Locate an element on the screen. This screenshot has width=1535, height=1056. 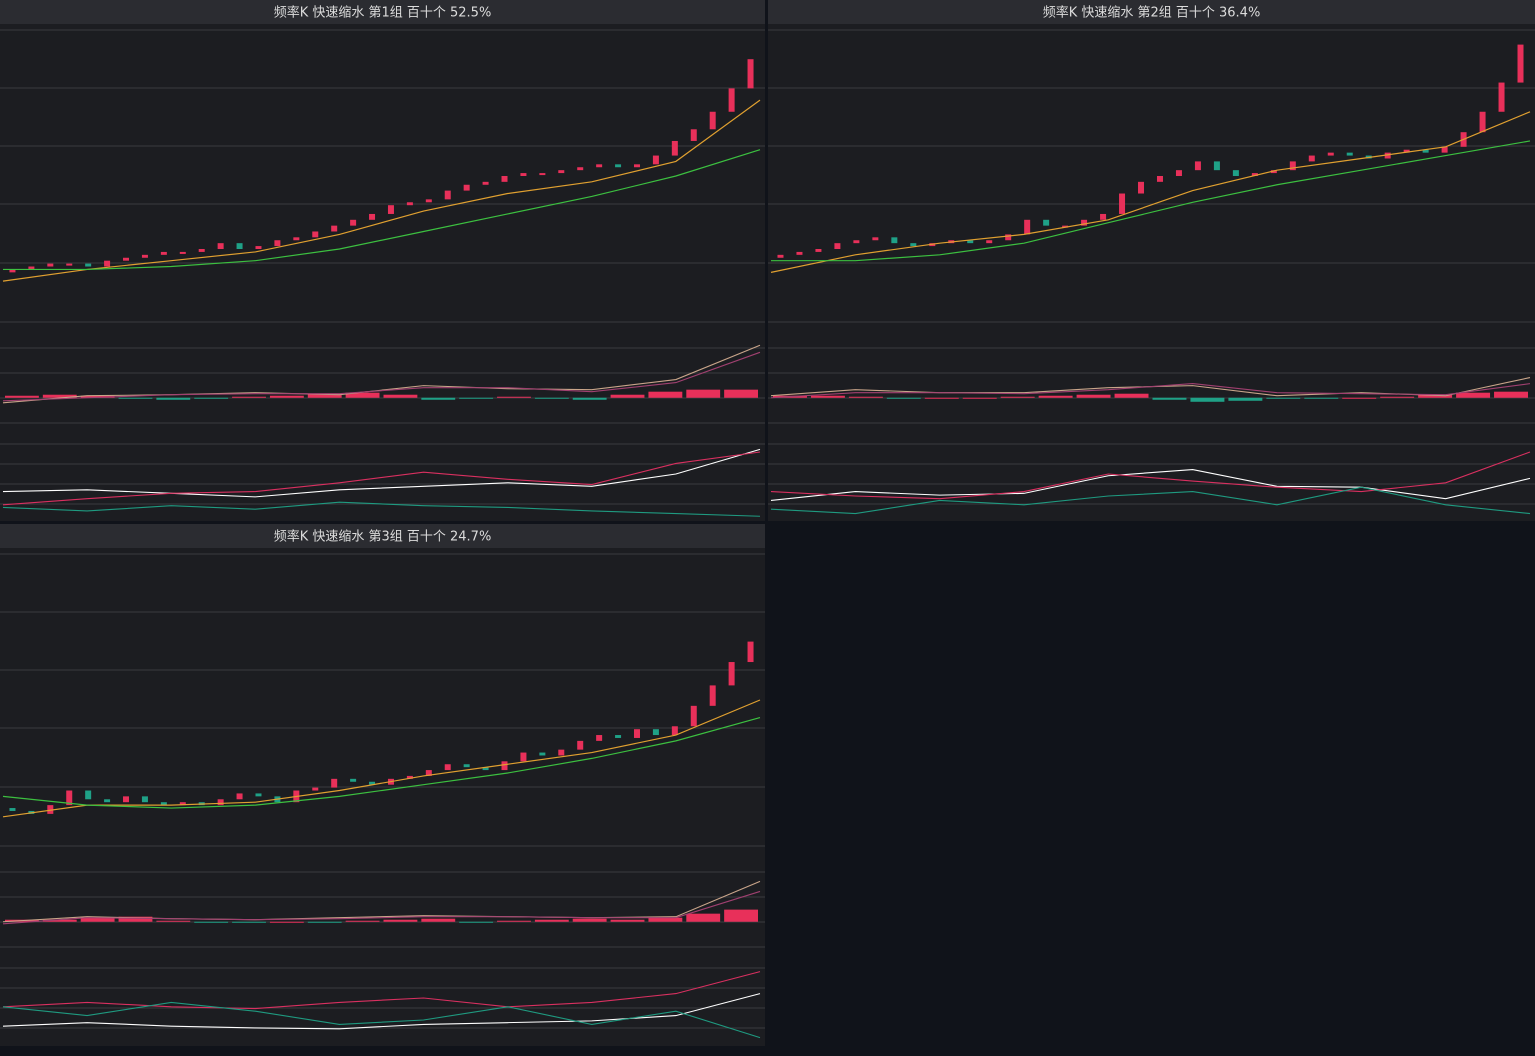
panel-title: 频率K 快速缩水 第2组 百十个 36.4% is located at coordinates (1152, 13).